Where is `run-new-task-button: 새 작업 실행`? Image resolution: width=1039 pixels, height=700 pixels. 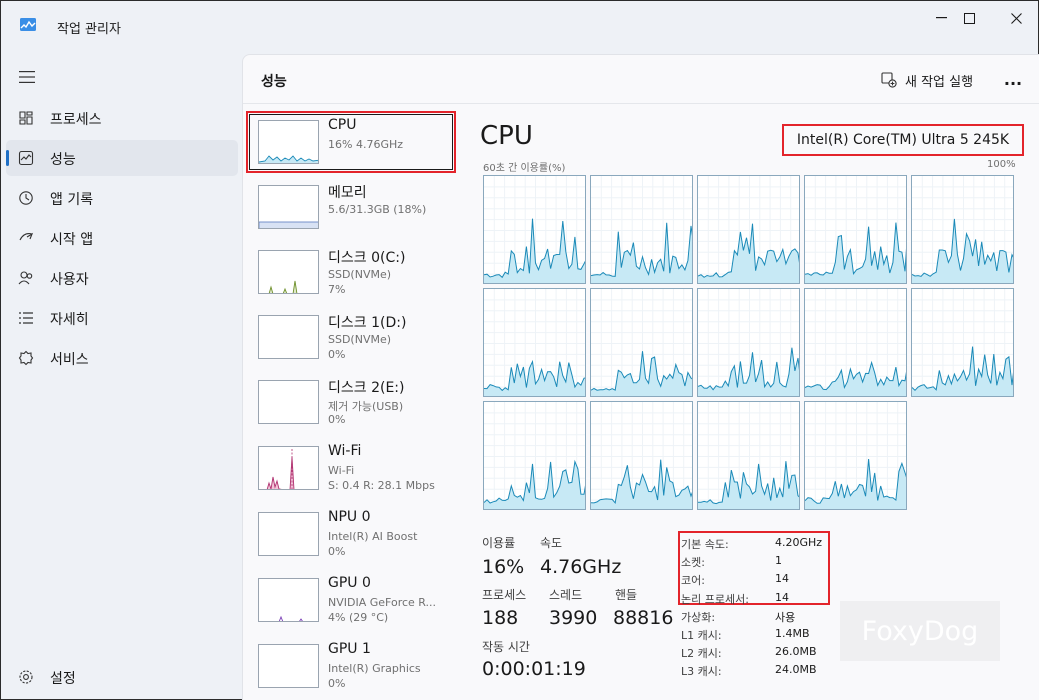 run-new-task-button: 새 작업 실행 is located at coordinates (927, 80).